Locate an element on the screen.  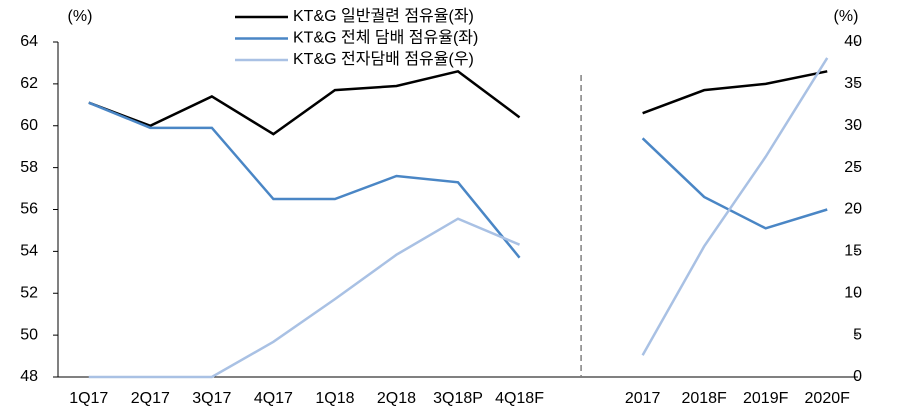
x-tick-label: 2019F is located at coordinates (766, 398).